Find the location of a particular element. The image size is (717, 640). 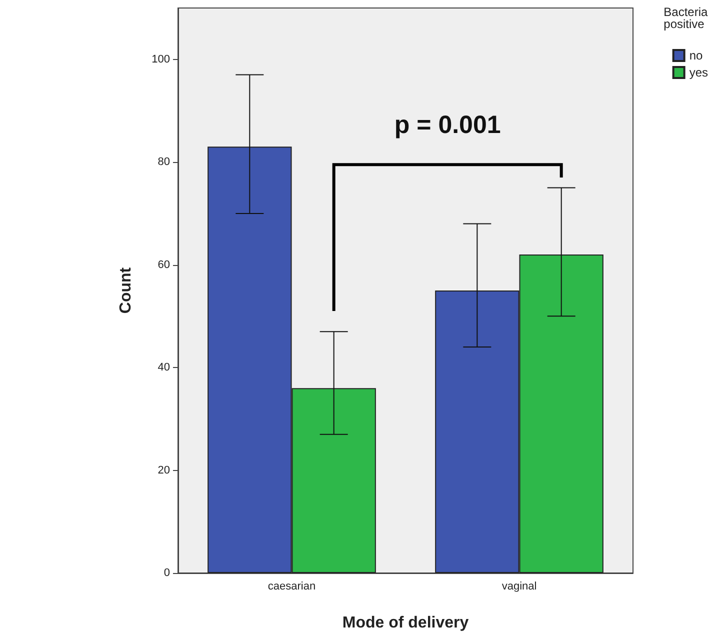

y-tick-label: 80 is located at coordinates (164, 162).